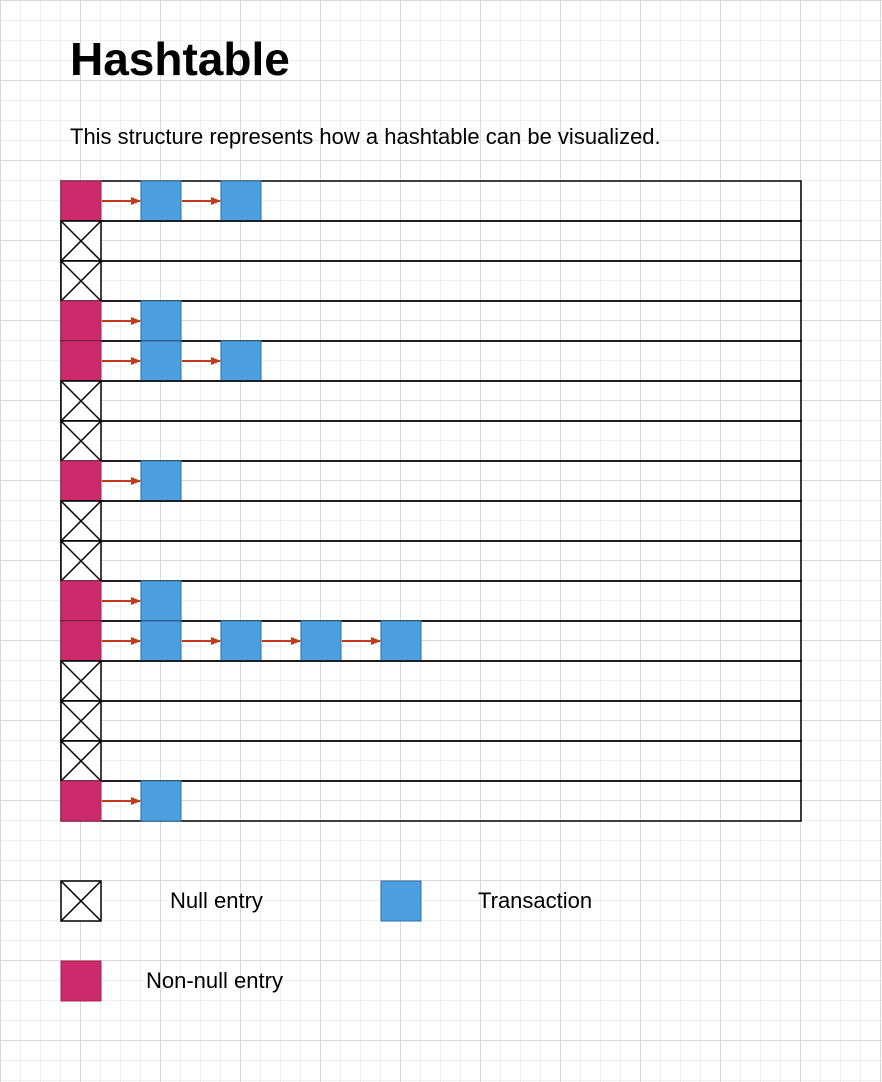 The height and width of the screenshot is (1082, 882). What do you see at coordinates (180, 59) in the screenshot?
I see `page-title: Hashtable` at bounding box center [180, 59].